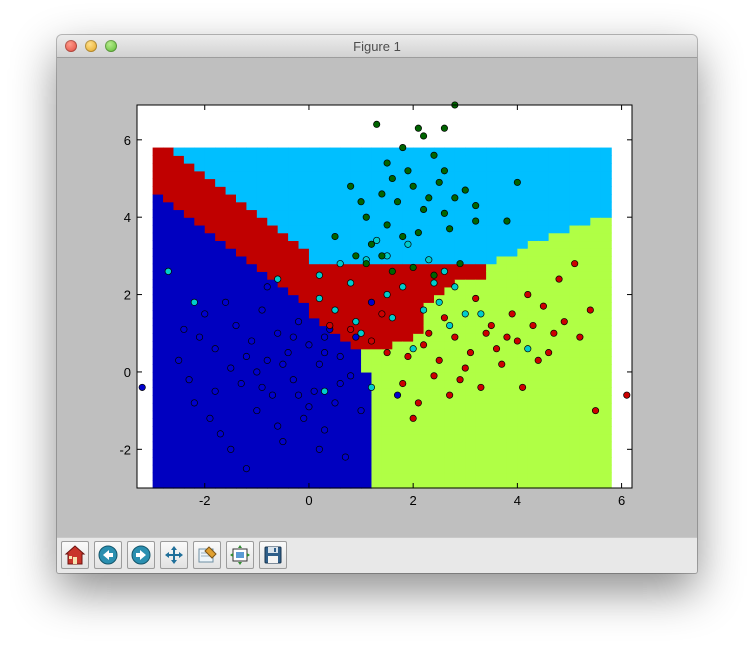 This screenshot has height=652, width=754. What do you see at coordinates (273, 555) in the screenshot?
I see `save-button` at bounding box center [273, 555].